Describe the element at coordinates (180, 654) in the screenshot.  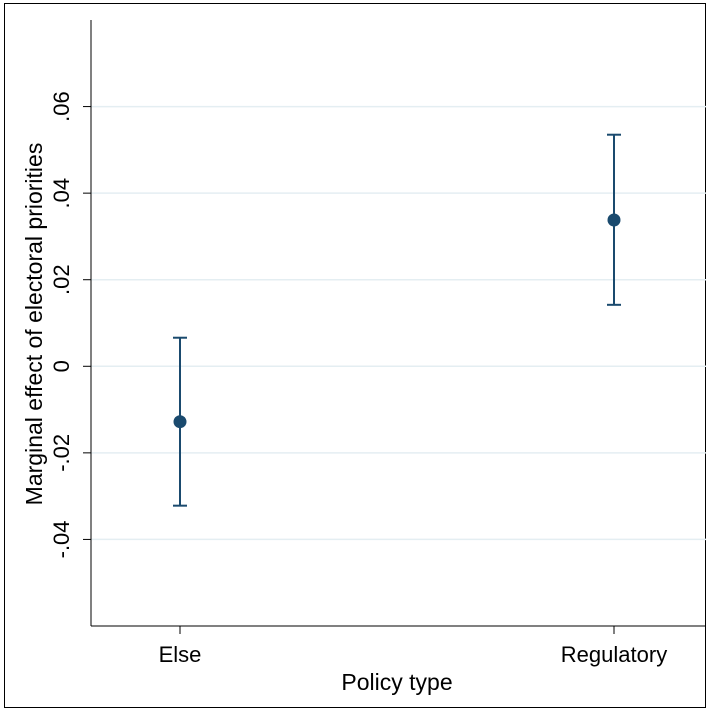
I see `x-tick-label: Else` at that location.